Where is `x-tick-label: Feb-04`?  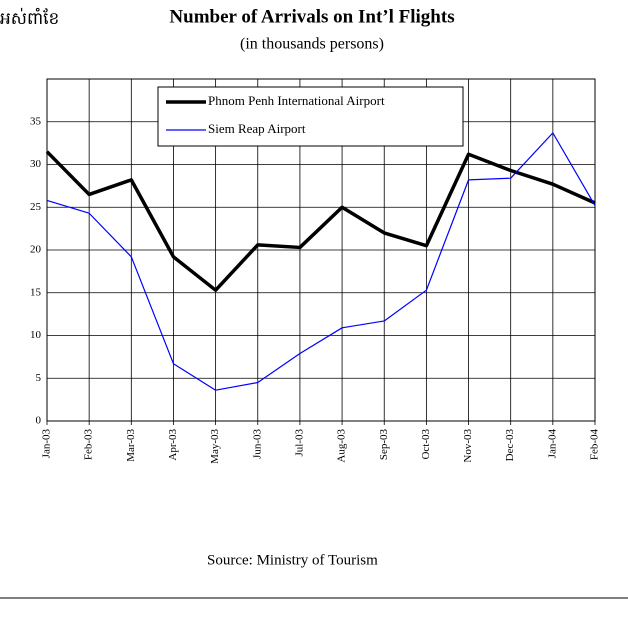 x-tick-label: Feb-04 is located at coordinates (595, 445).